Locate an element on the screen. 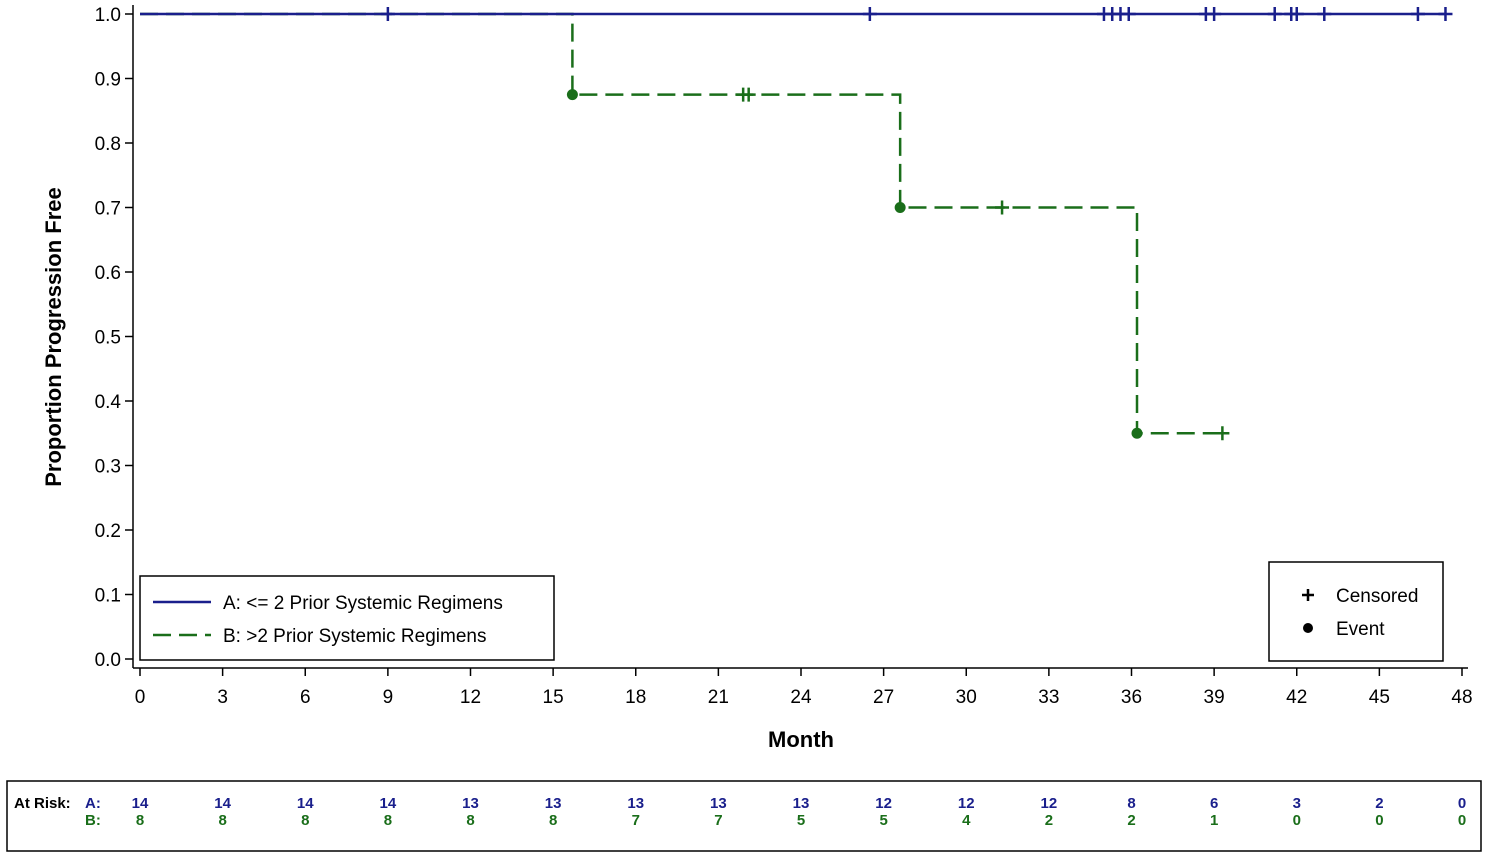 The height and width of the screenshot is (868, 1488). x-tick-label: 6 is located at coordinates (305, 697).